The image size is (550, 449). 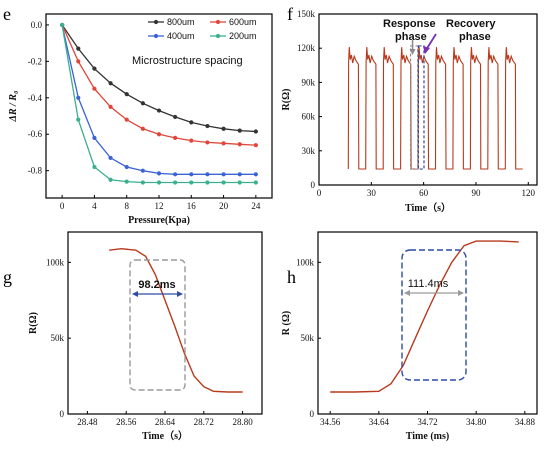 I want to click on panel-g-dashed-box, so click(x=157, y=325).